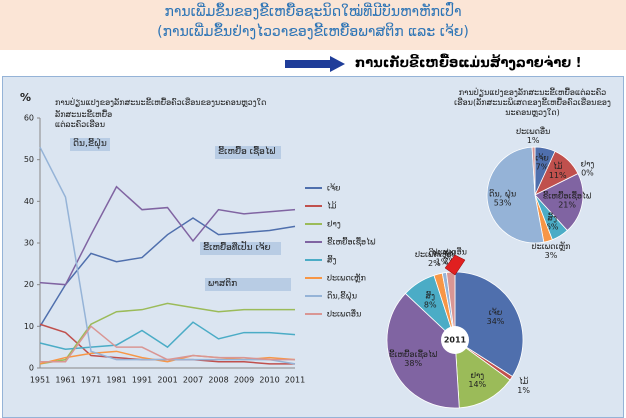  What do you see at coordinates (332, 205) in the screenshot?
I see `legend-label: ໄມ້` at bounding box center [332, 205].